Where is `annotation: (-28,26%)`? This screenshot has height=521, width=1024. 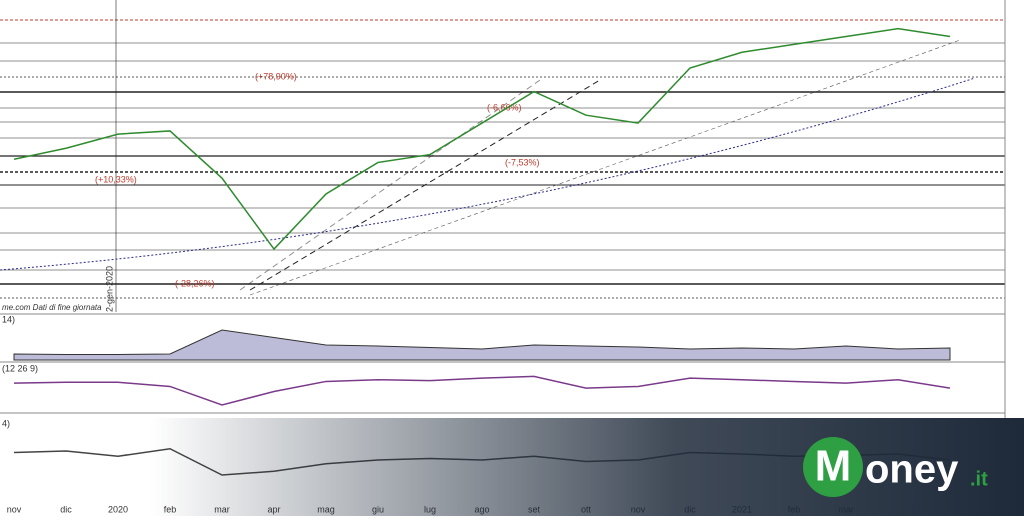
annotation: (-28,26%) is located at coordinates (195, 283).